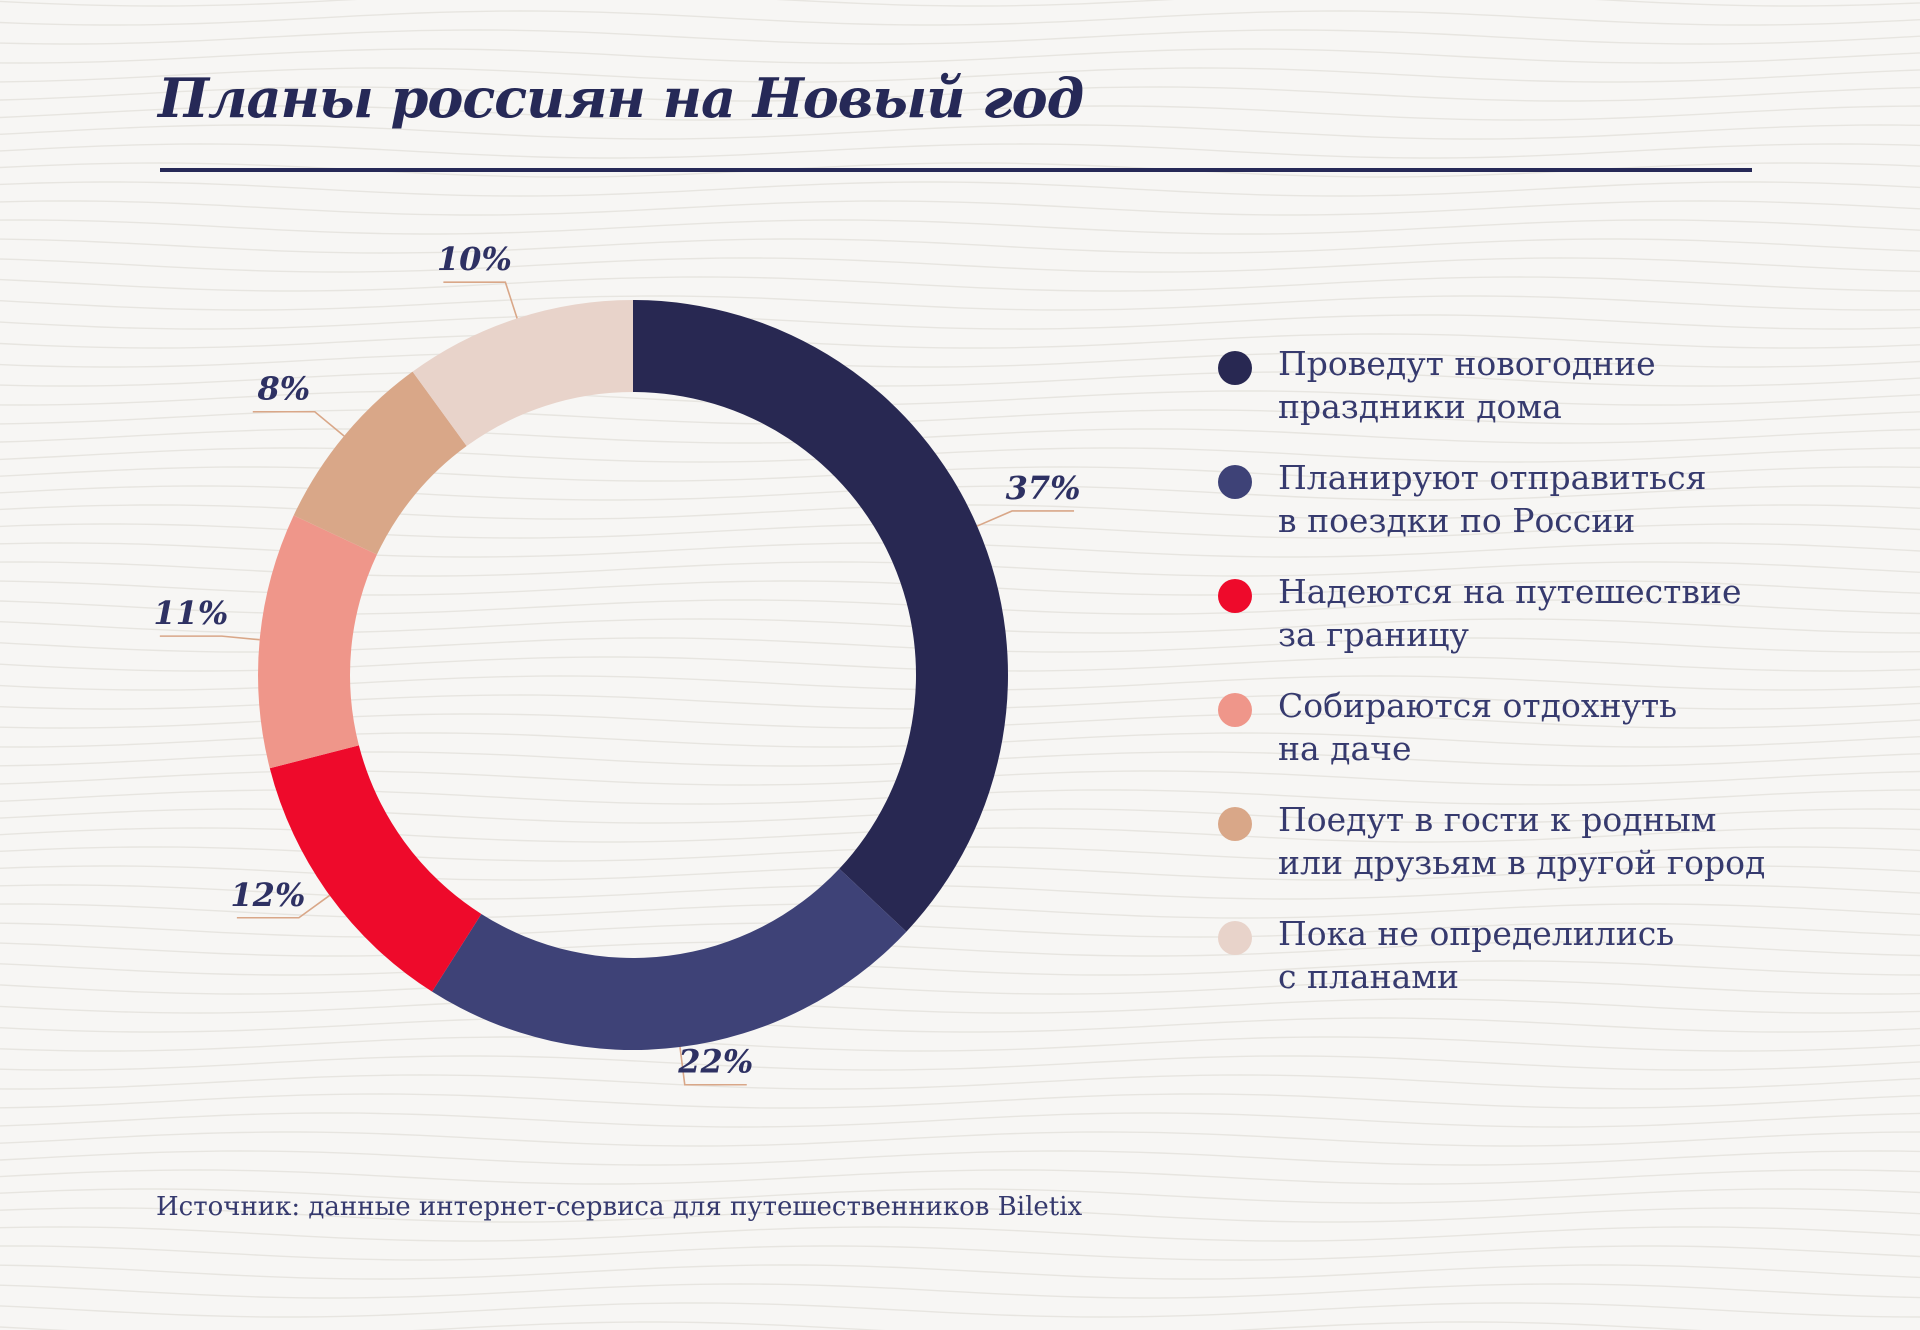 The height and width of the screenshot is (1330, 1920). I want to click on slice-value-label: 8%, so click(283, 389).